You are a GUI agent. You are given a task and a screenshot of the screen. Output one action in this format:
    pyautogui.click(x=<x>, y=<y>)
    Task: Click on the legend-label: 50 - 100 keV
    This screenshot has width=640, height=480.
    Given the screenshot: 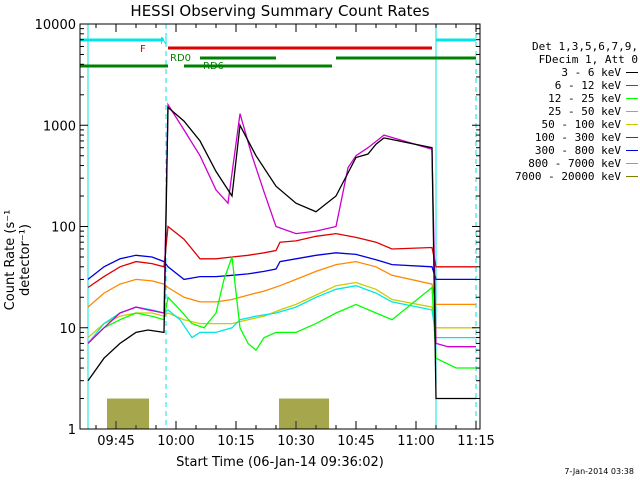 What is the action you would take?
    pyautogui.click(x=581, y=124)
    